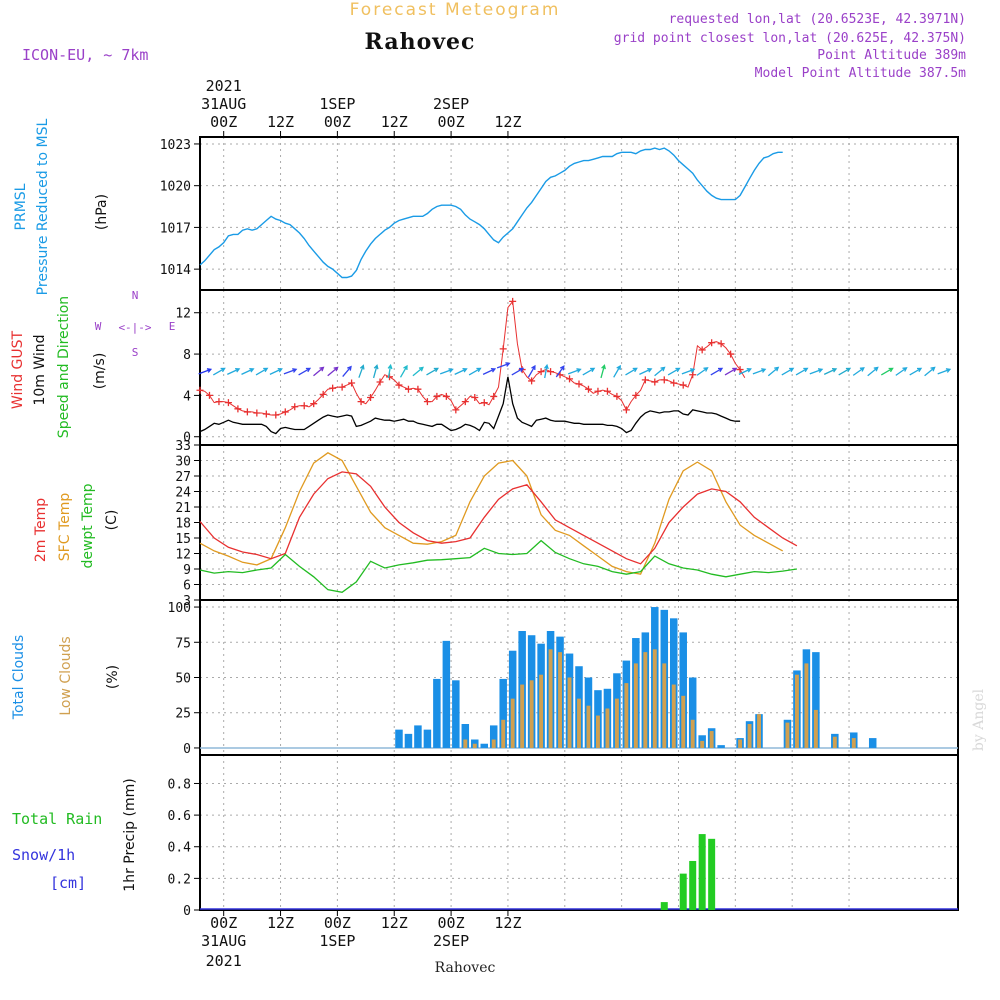  I want to click on pressure-labels: PRMSL Pressure Reduced to MSL (hPa), so click(61, 206).